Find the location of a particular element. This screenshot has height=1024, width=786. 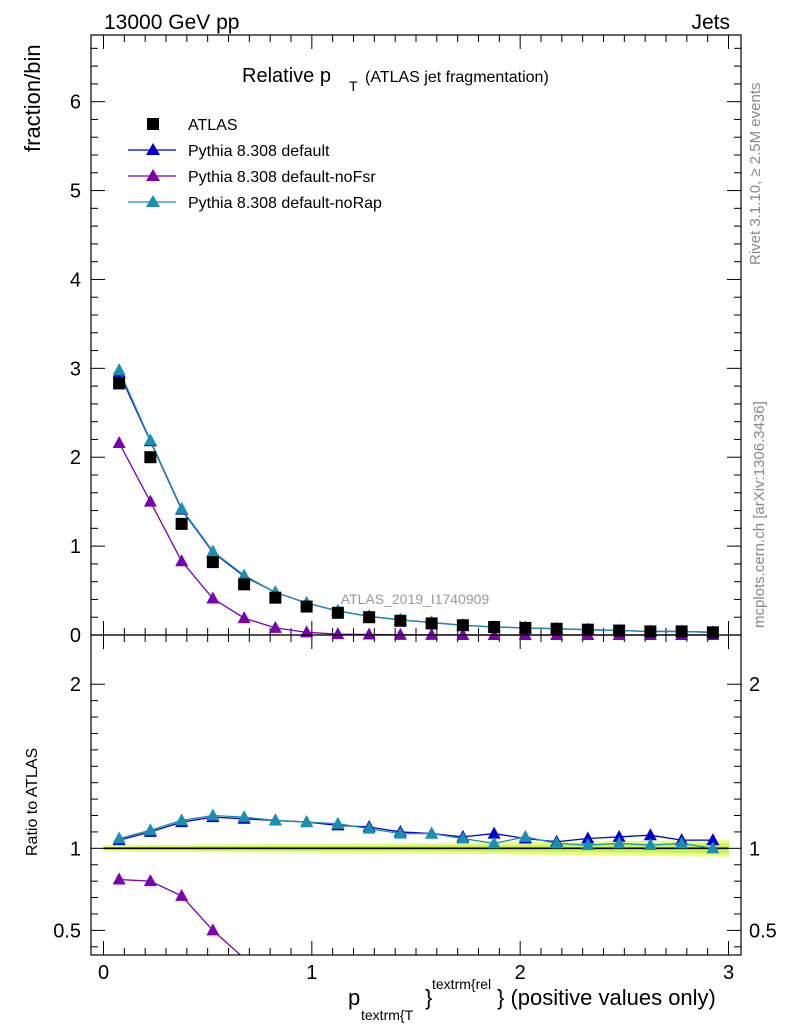

x-tick-label: 1 is located at coordinates (311, 973).